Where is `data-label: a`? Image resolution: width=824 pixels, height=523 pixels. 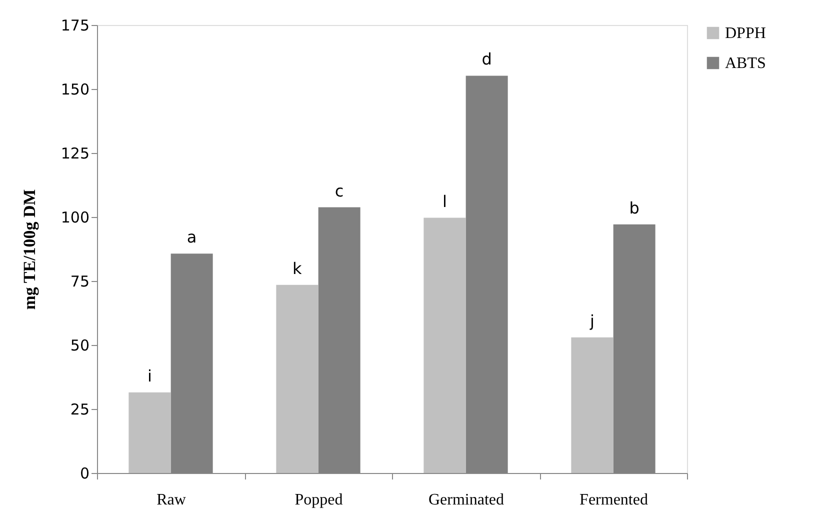 data-label: a is located at coordinates (191, 237).